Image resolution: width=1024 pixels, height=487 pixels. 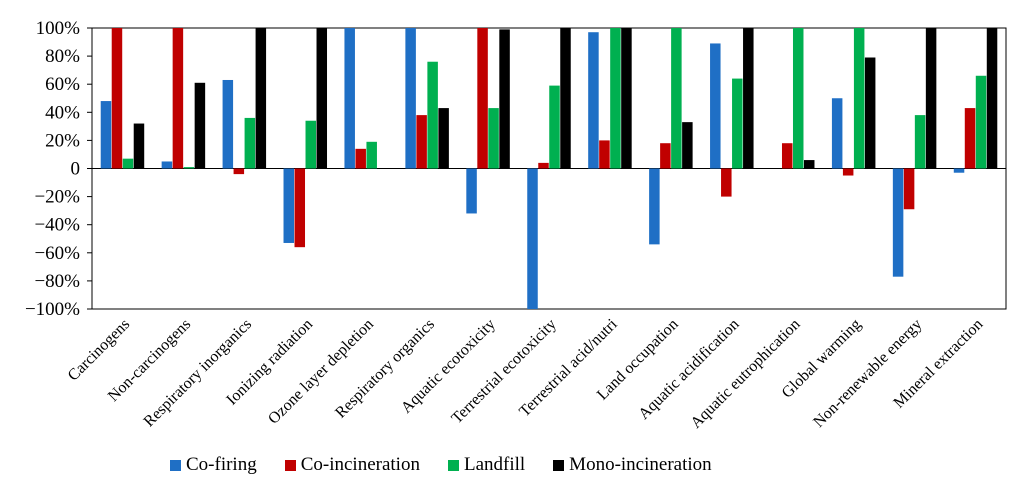 I want to click on y-tick-label: 20%, so click(x=62, y=140).